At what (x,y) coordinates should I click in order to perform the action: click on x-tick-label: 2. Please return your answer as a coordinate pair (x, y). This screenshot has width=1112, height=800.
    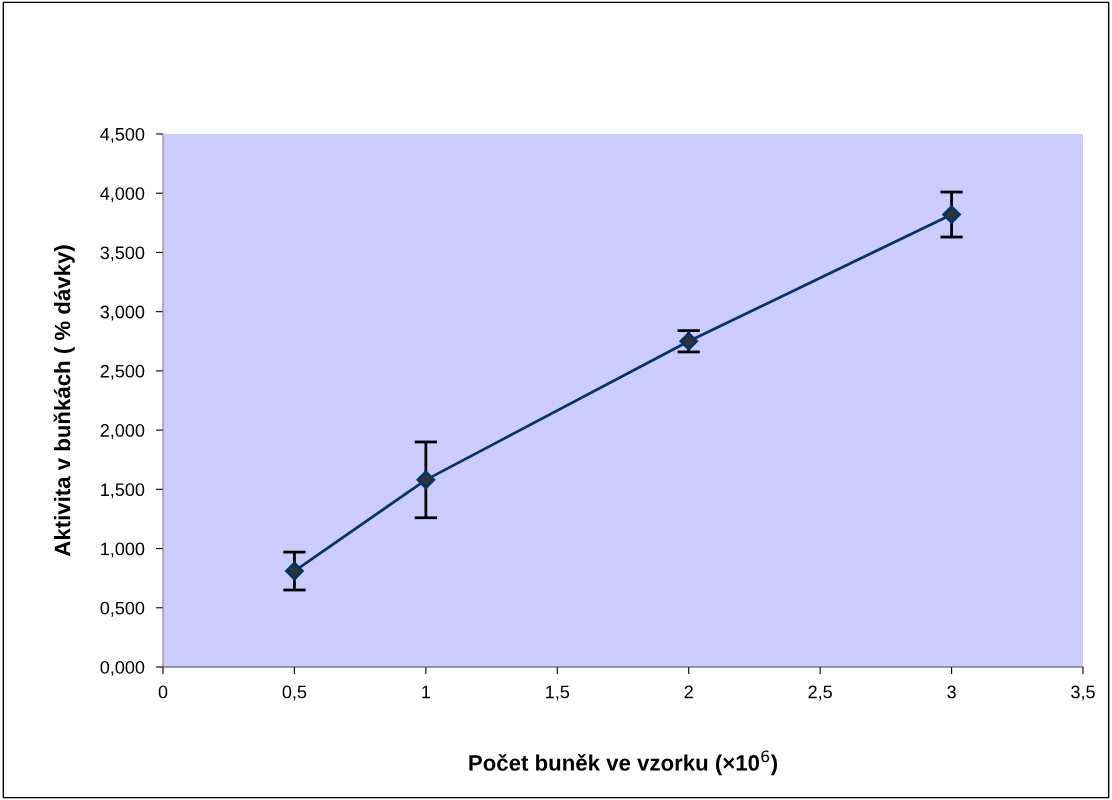
    Looking at the image, I should click on (688, 692).